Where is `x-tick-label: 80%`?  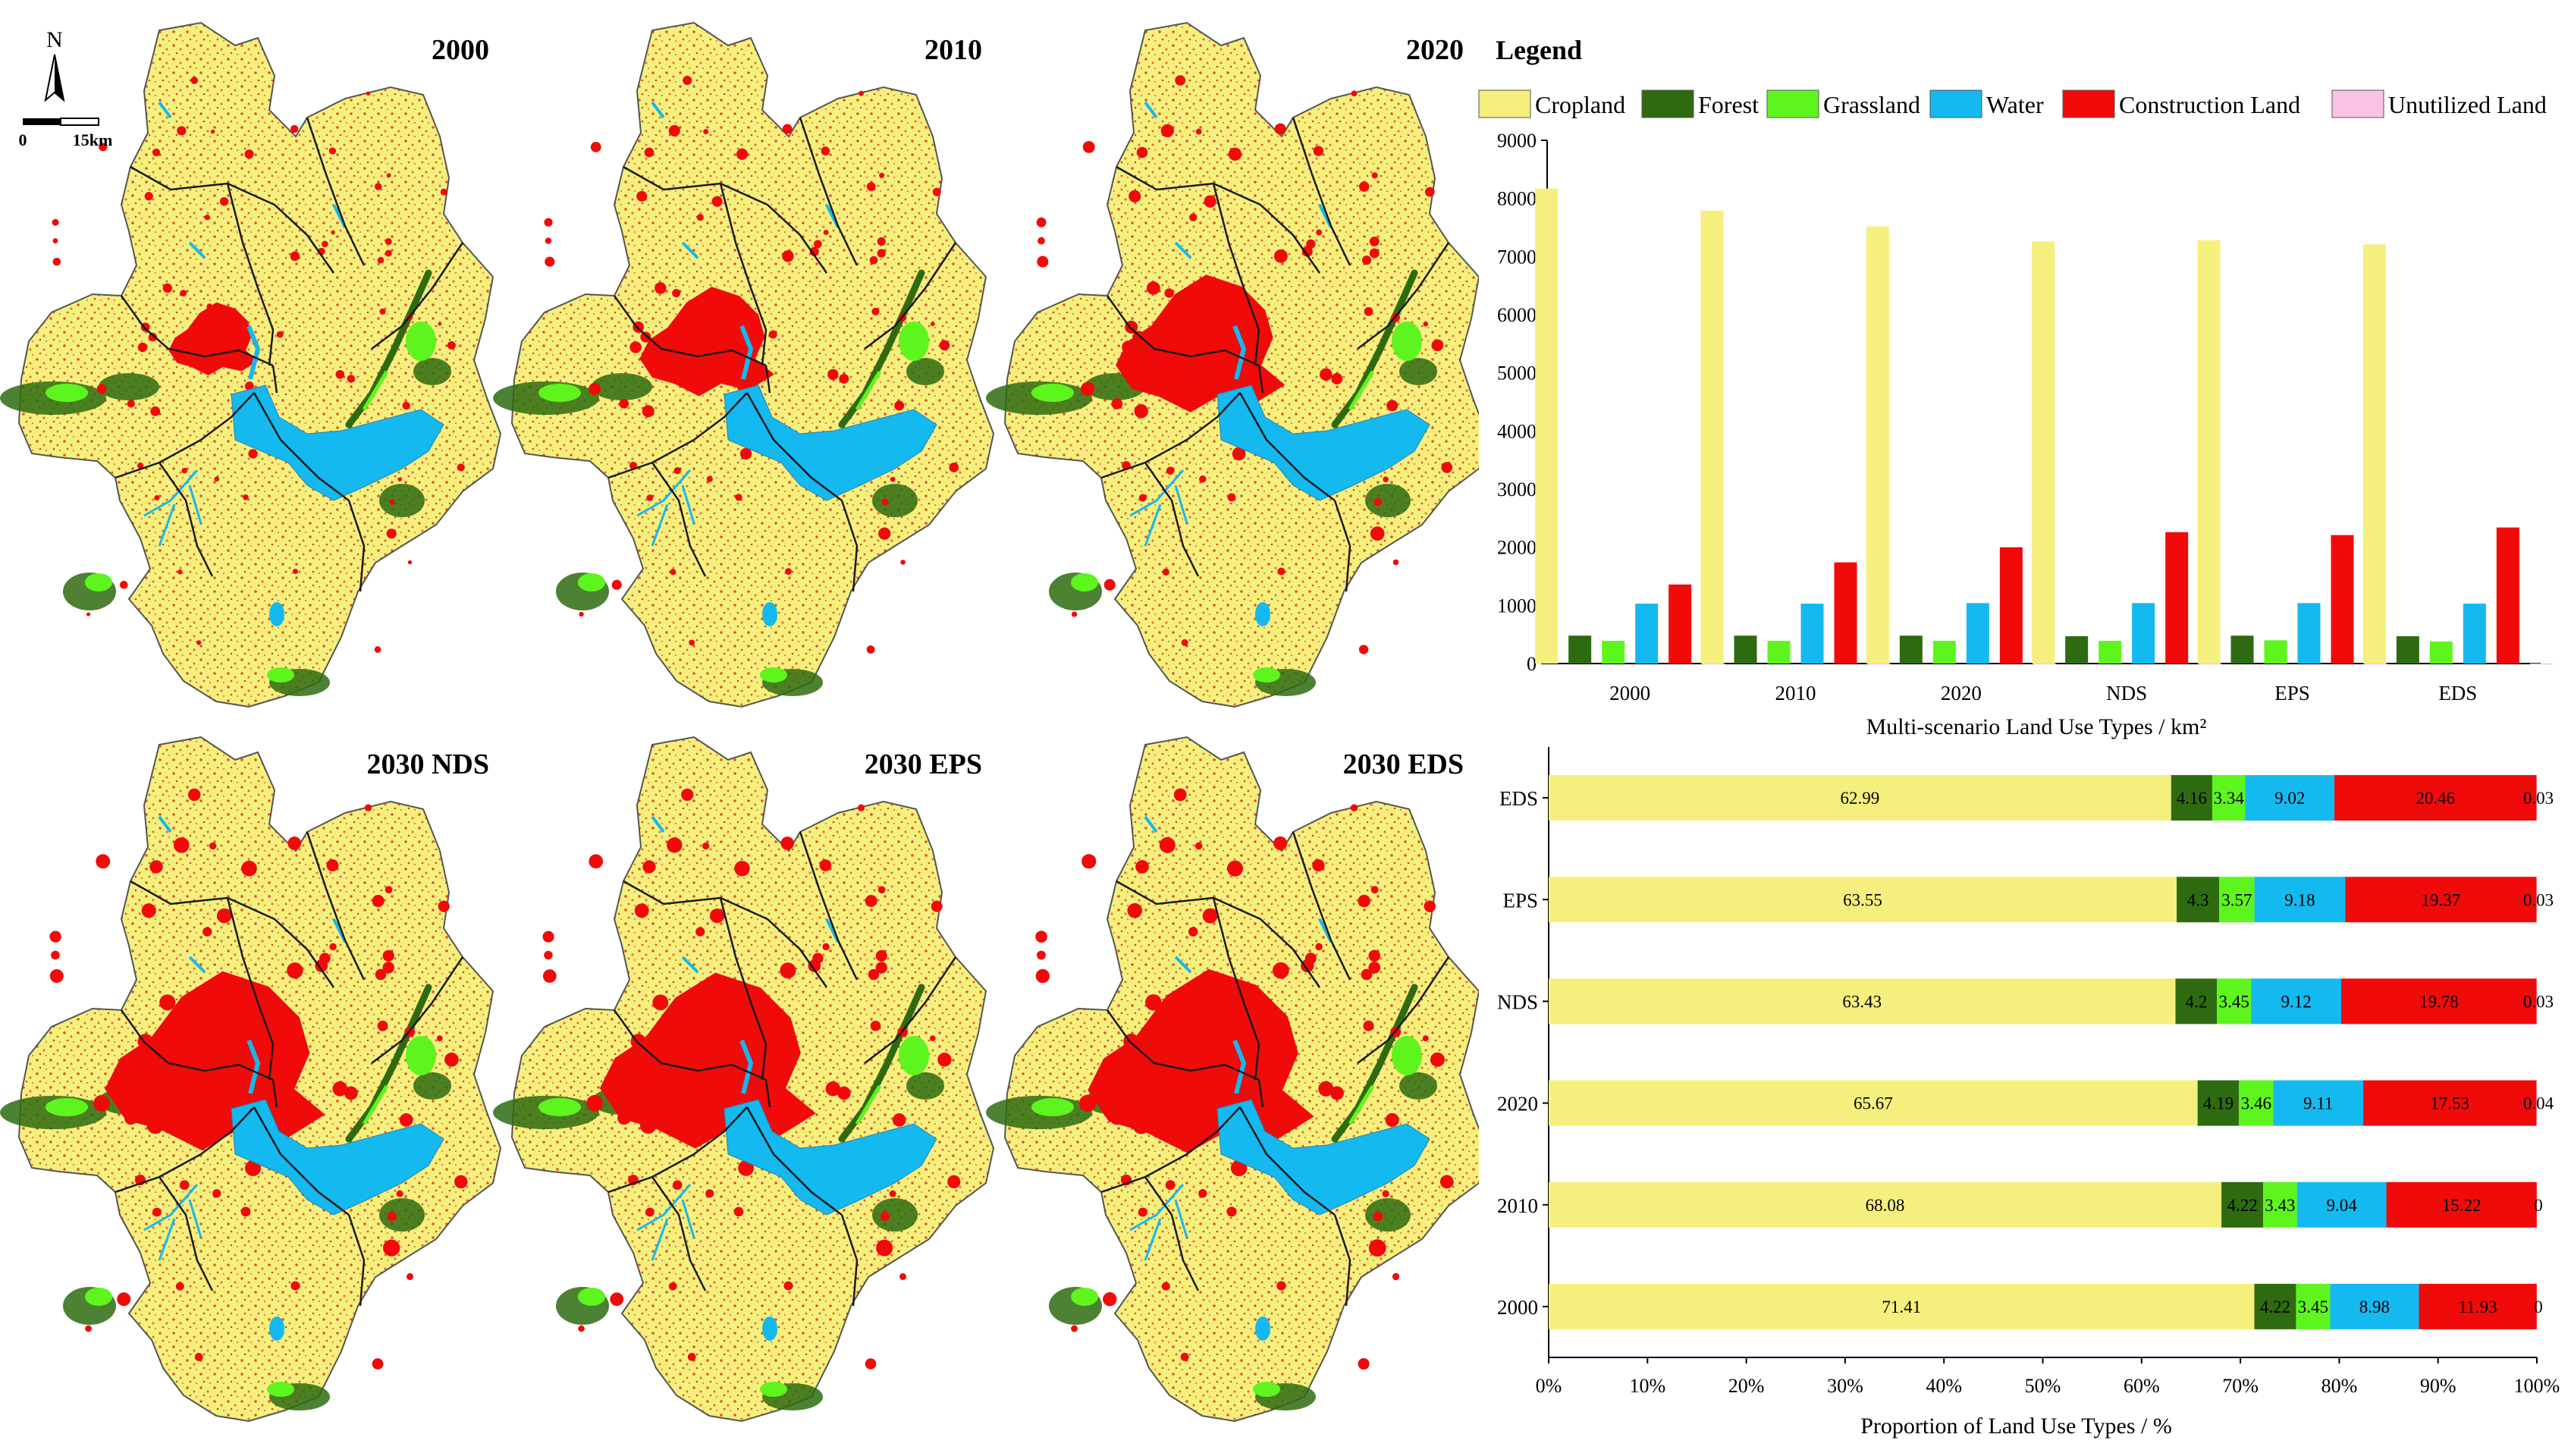
x-tick-label: 80% is located at coordinates (2339, 1386).